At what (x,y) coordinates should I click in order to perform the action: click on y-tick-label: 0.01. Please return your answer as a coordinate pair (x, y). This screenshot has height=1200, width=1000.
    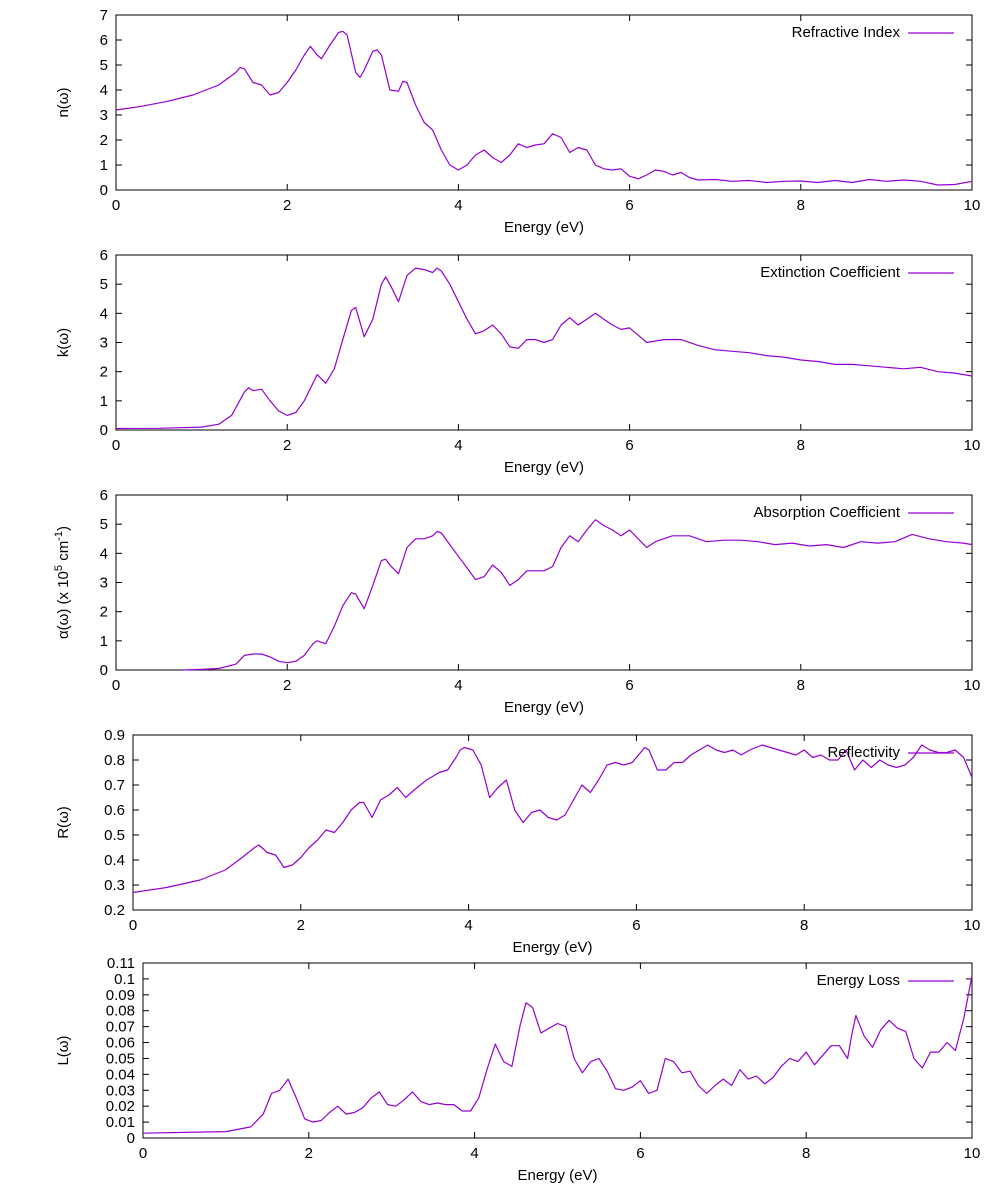
    Looking at the image, I should click on (120, 1122).